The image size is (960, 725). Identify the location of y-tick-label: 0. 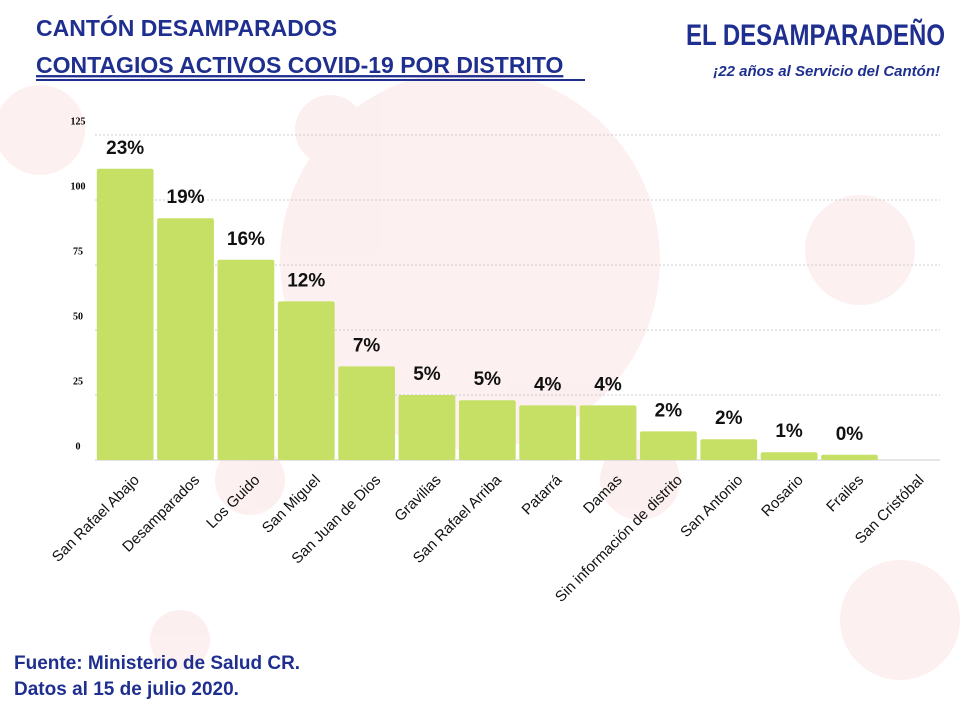
(78, 446).